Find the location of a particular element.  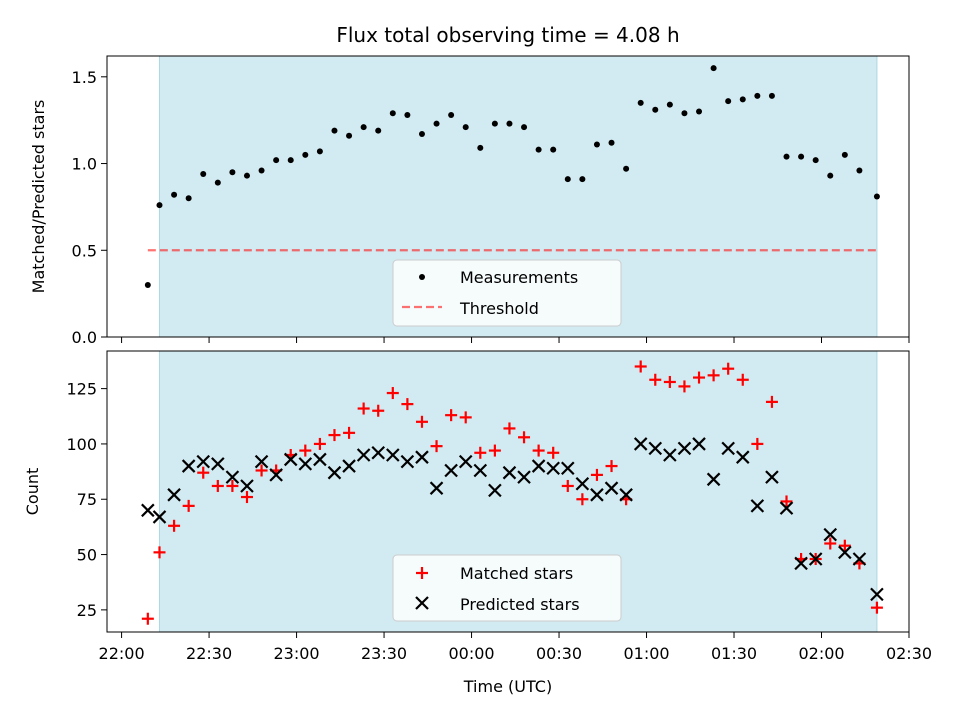

count-y-axis-label: Count is located at coordinates (32, 492).